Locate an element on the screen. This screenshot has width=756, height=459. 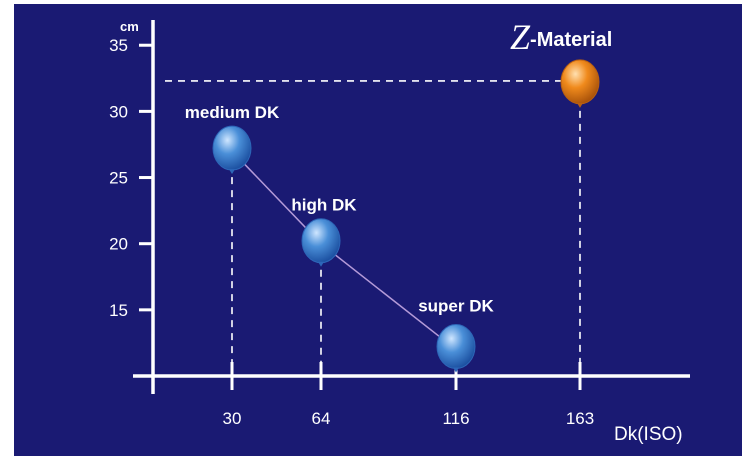
series-connector is located at coordinates (388, 297).